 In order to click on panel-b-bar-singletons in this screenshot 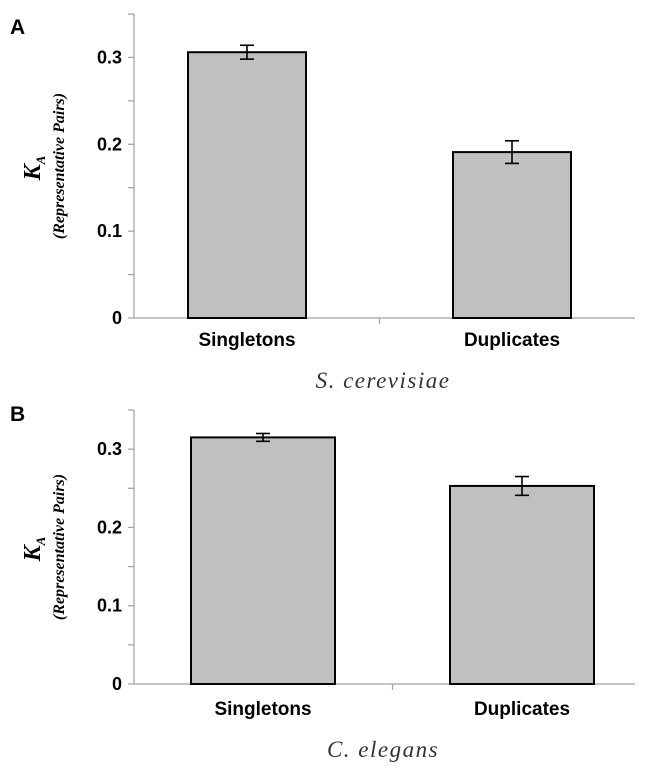, I will do `click(263, 560)`.